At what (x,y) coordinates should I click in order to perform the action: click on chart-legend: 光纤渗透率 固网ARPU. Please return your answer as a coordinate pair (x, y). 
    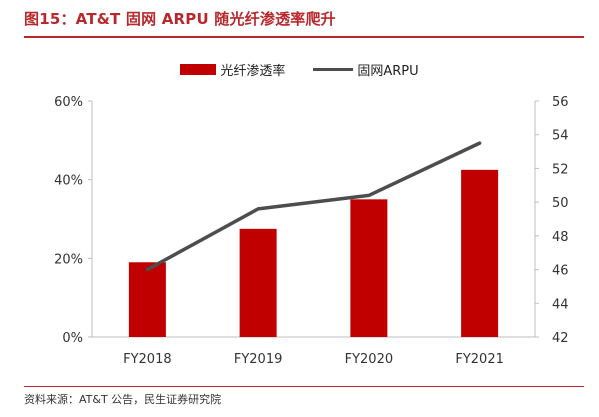
    Looking at the image, I should click on (299, 69).